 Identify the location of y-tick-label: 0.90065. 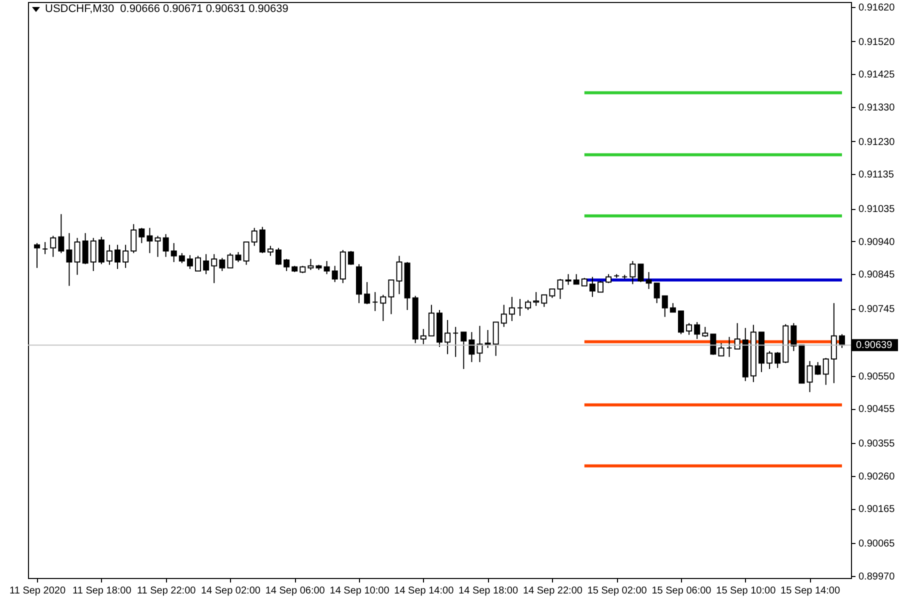
(877, 544).